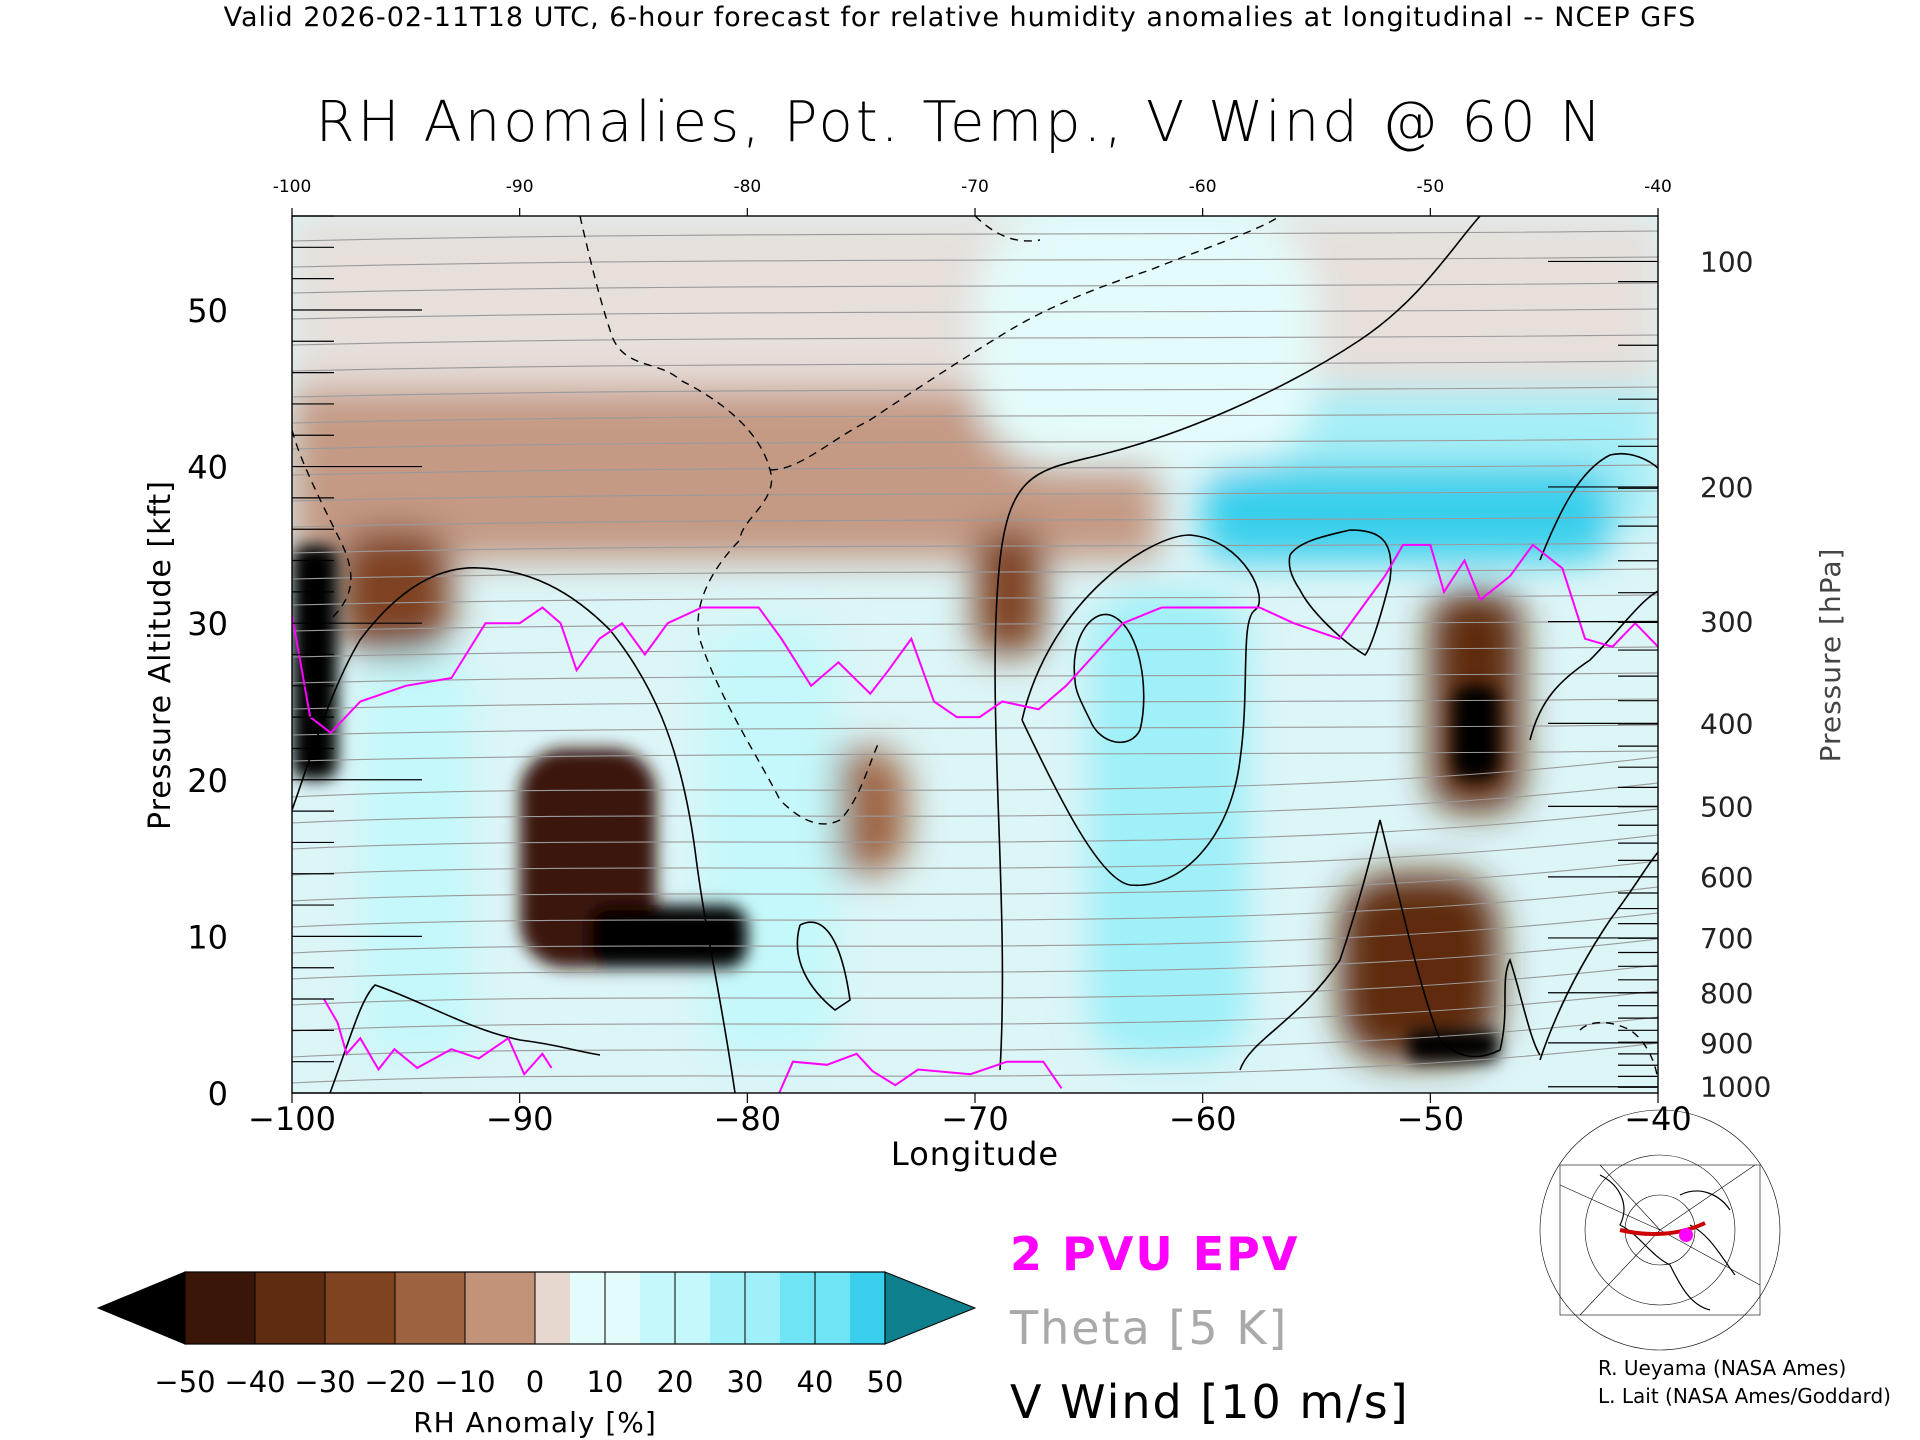 The image size is (1920, 1440). What do you see at coordinates (438, 1037) in the screenshot?
I see `epv-2pvu-line-low` at bounding box center [438, 1037].